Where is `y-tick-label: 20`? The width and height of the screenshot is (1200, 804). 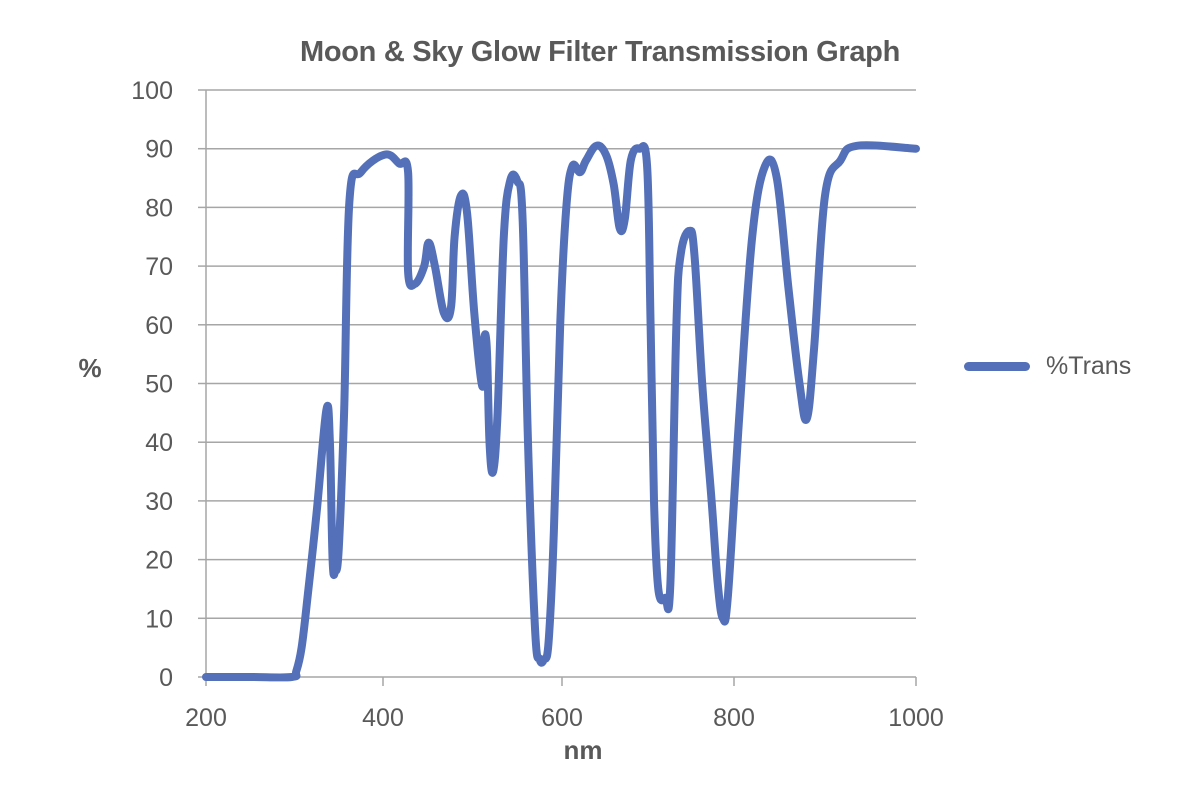
y-tick-label: 20 is located at coordinates (159, 561).